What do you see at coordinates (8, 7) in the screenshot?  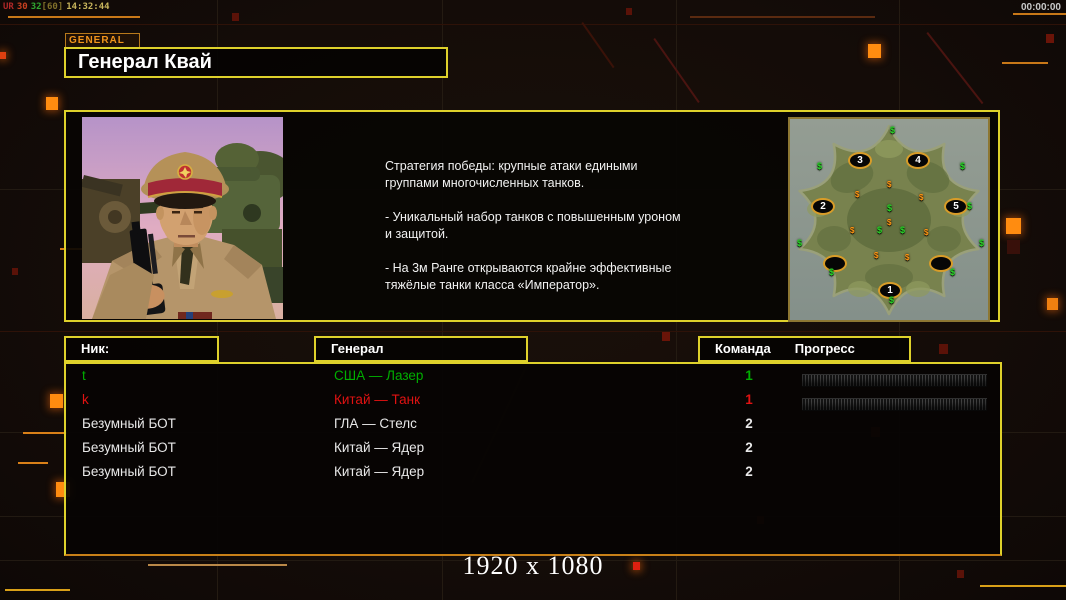 I see `debug-label: UR` at bounding box center [8, 7].